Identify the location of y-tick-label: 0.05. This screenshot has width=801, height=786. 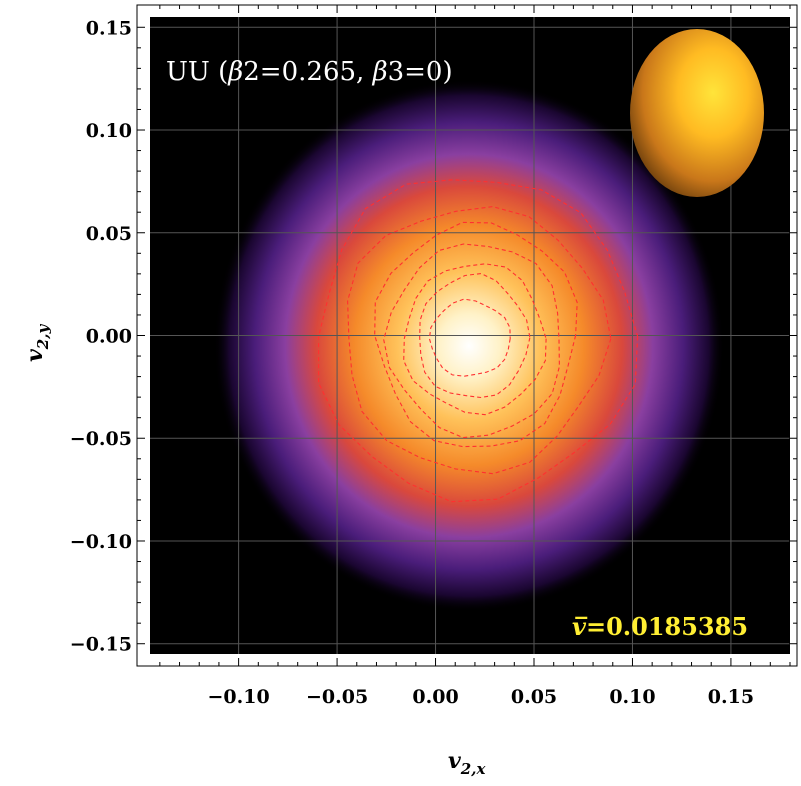
(109, 234).